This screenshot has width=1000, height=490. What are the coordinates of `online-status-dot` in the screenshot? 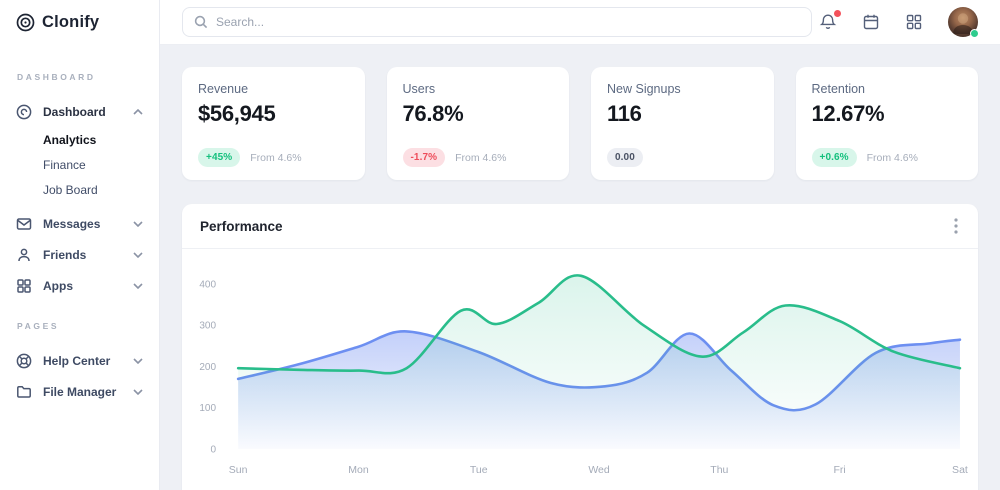 It's located at (974, 33).